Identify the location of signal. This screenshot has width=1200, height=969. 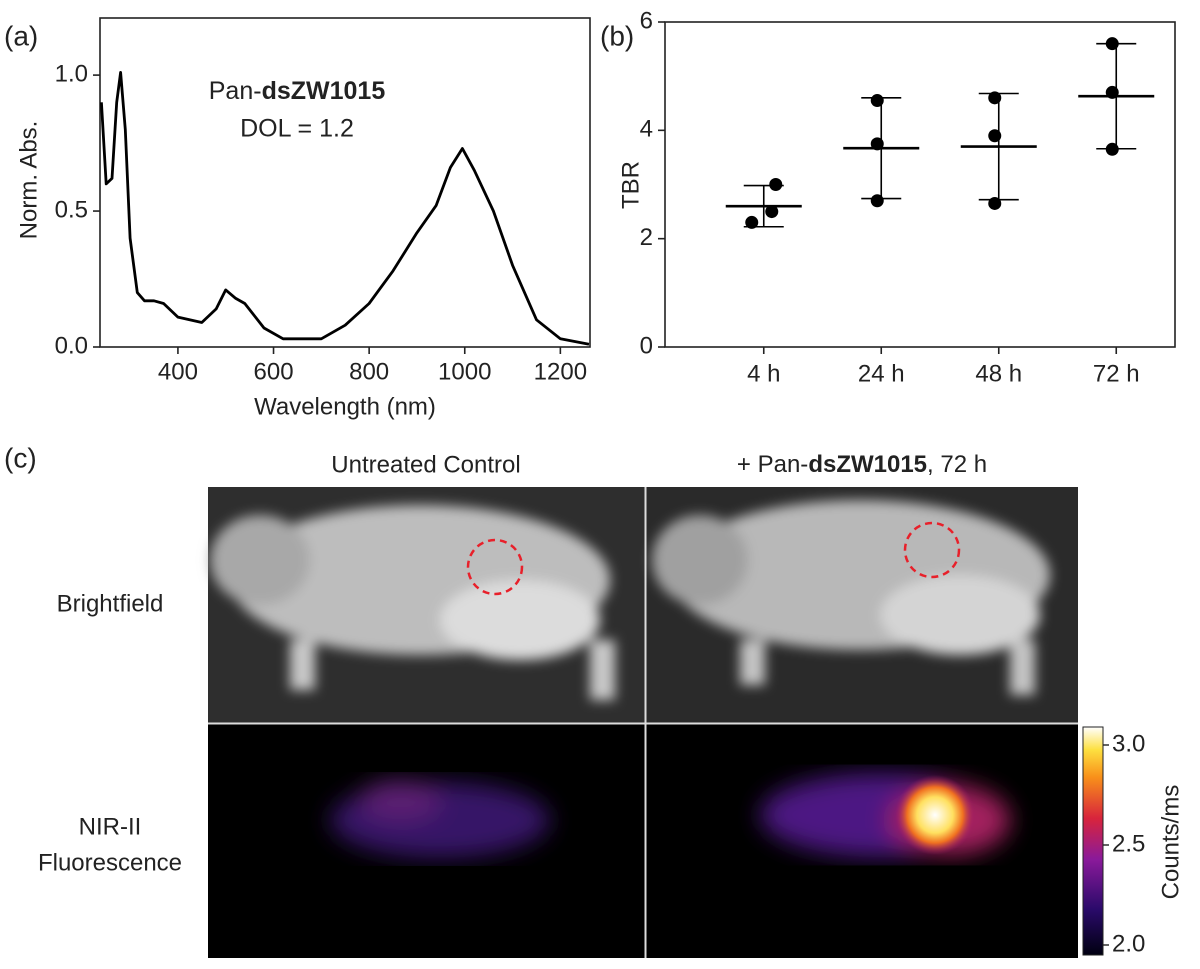
(440, 819).